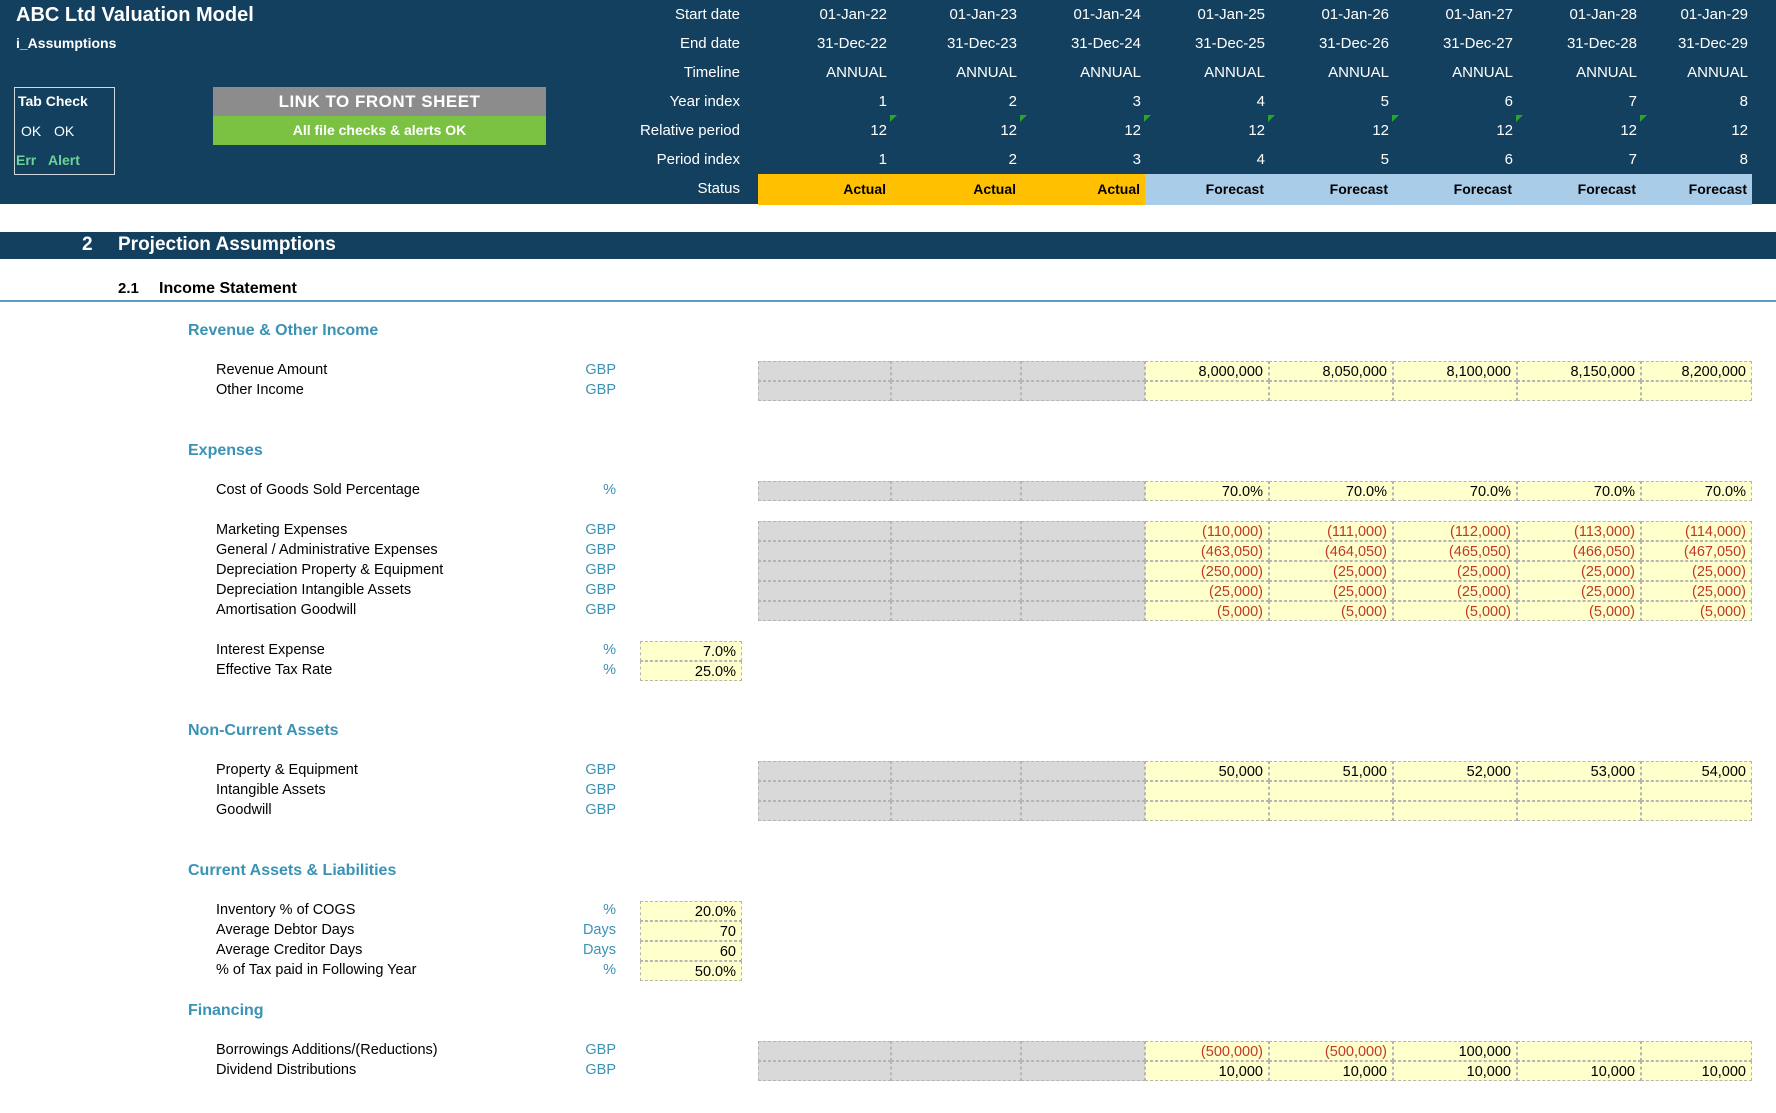 The width and height of the screenshot is (1776, 1113). I want to click on input-cell: 54,000, so click(1696, 771).